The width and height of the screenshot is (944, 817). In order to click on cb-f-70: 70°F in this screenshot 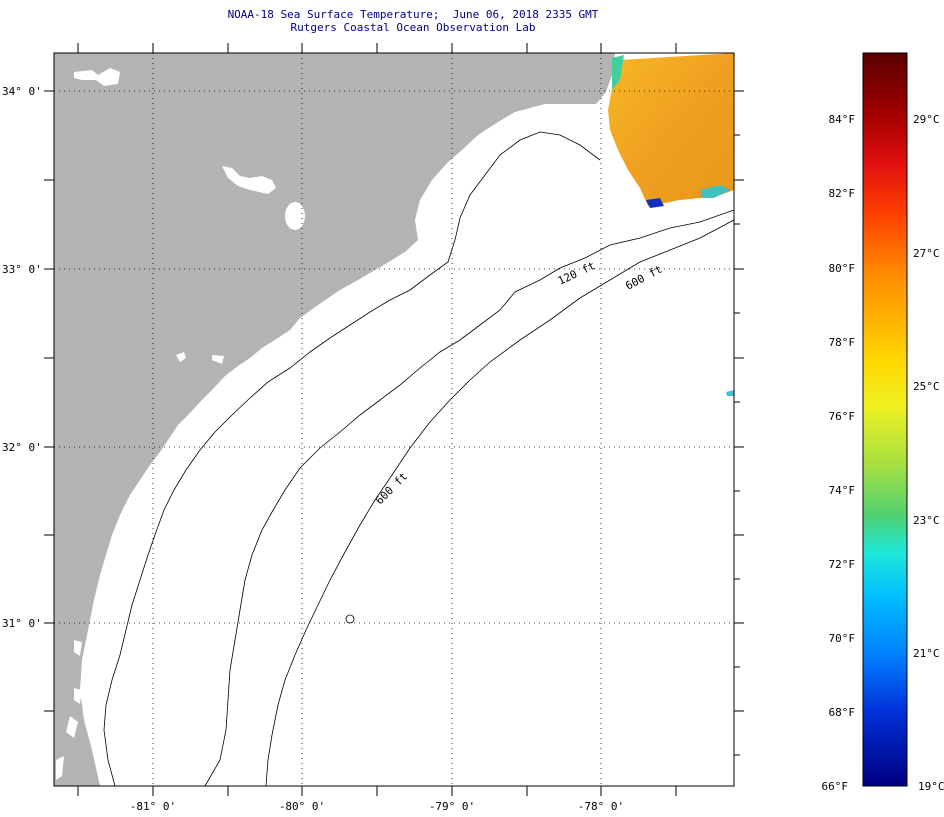, I will do `click(842, 638)`.